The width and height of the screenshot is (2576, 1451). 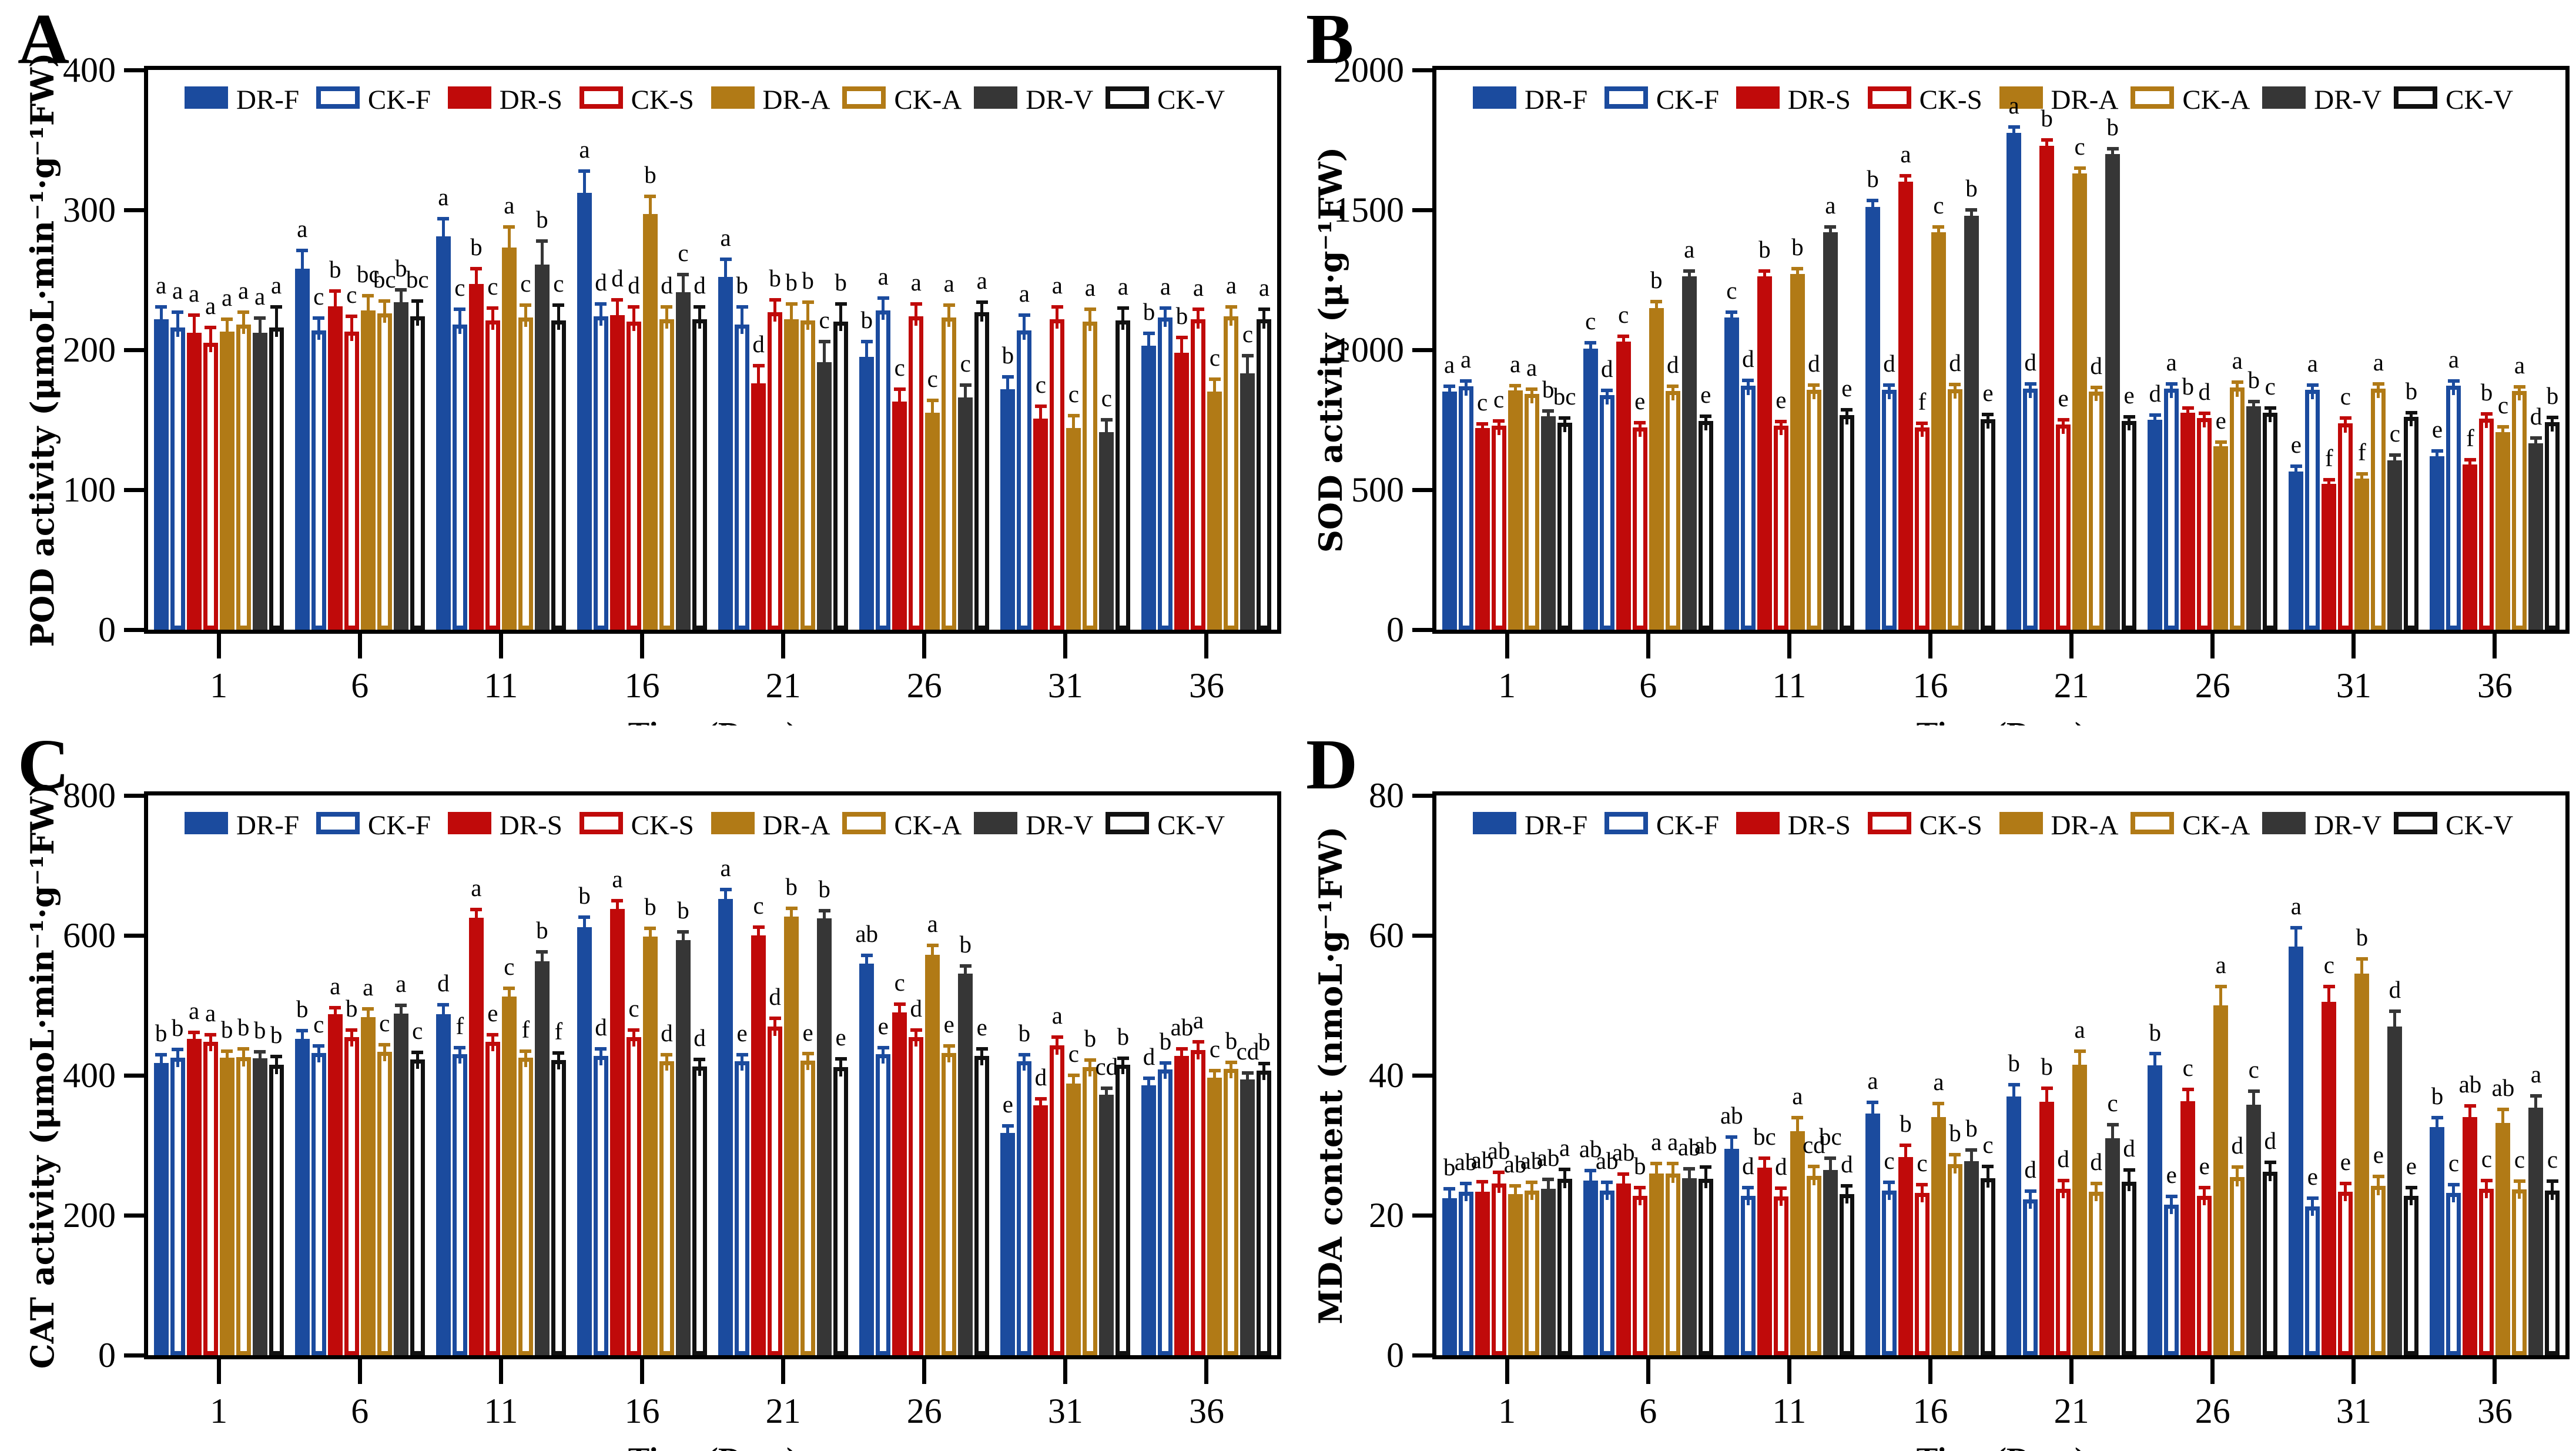 What do you see at coordinates (1780, 1275) in the screenshot?
I see `bar-CK-S-day11` at bounding box center [1780, 1275].